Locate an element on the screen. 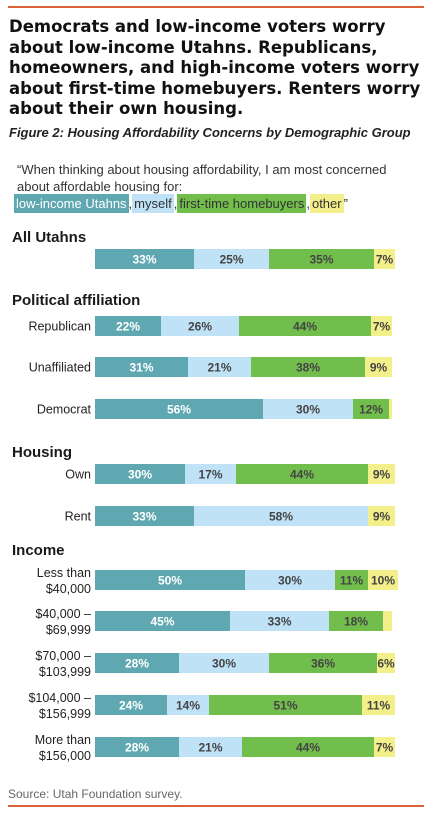  data-label: 31% is located at coordinates (141, 368).